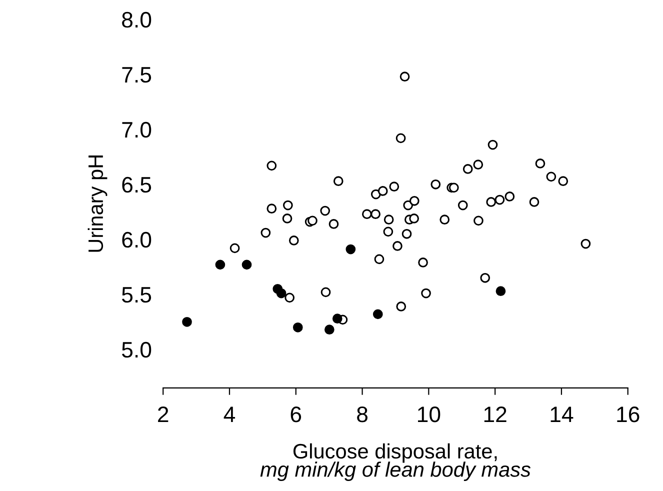 This screenshot has width=663, height=491. Describe the element at coordinates (495, 414) in the screenshot. I see `x-tick-label: 12` at that location.